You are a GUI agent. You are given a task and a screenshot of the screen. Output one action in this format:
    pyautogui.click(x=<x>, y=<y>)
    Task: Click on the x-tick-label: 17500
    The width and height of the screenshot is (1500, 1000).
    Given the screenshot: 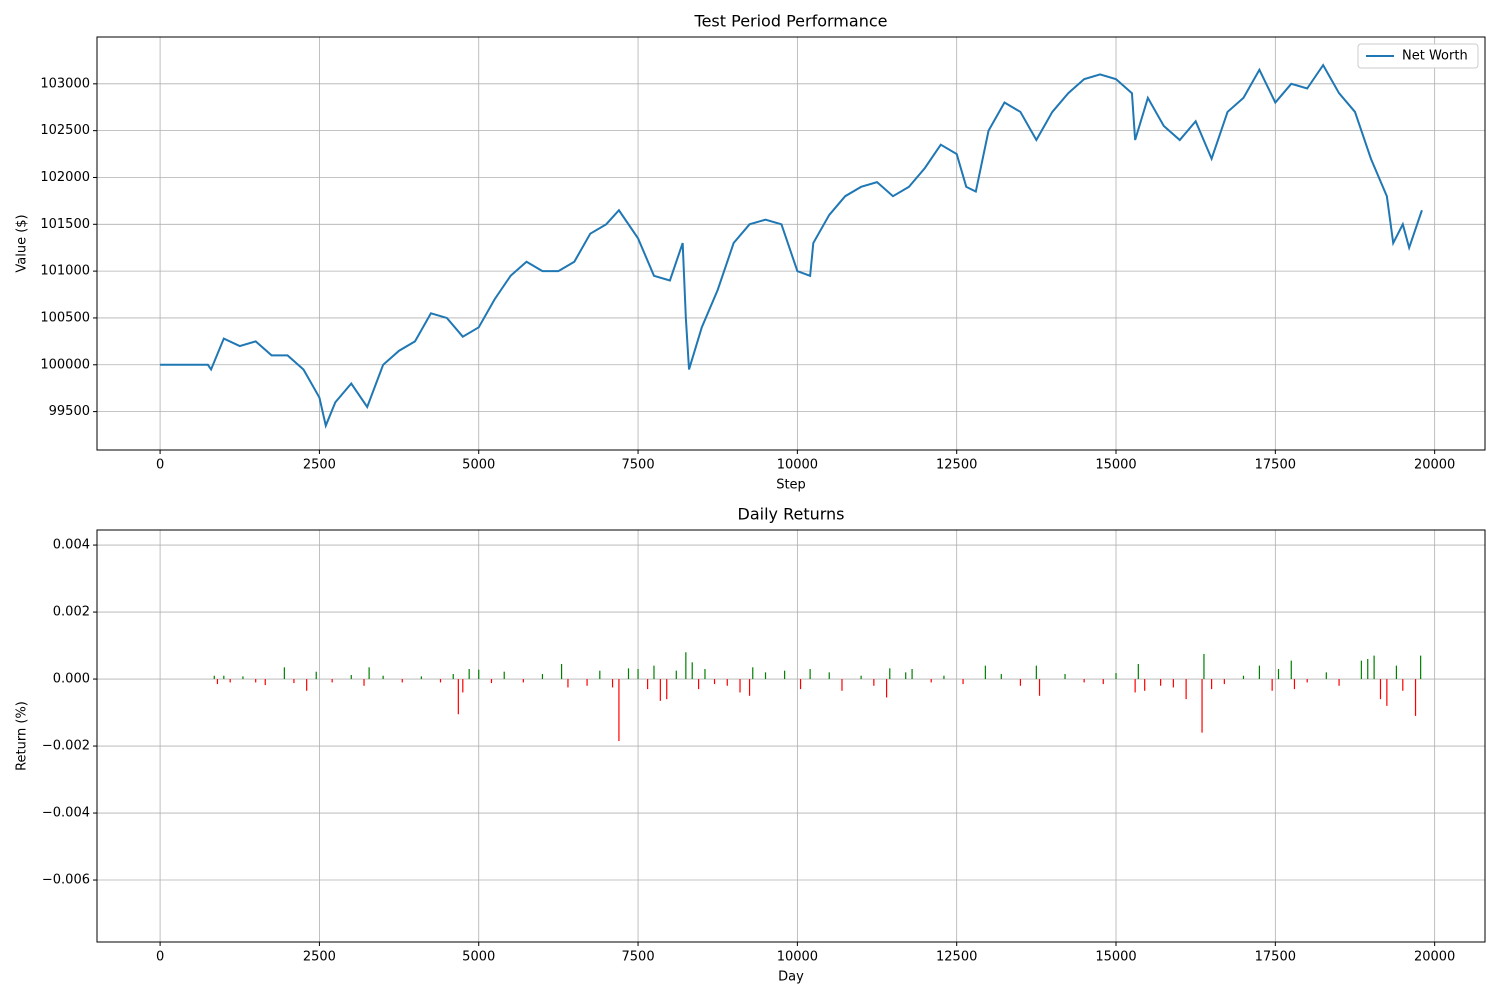 What is the action you would take?
    pyautogui.click(x=1275, y=465)
    